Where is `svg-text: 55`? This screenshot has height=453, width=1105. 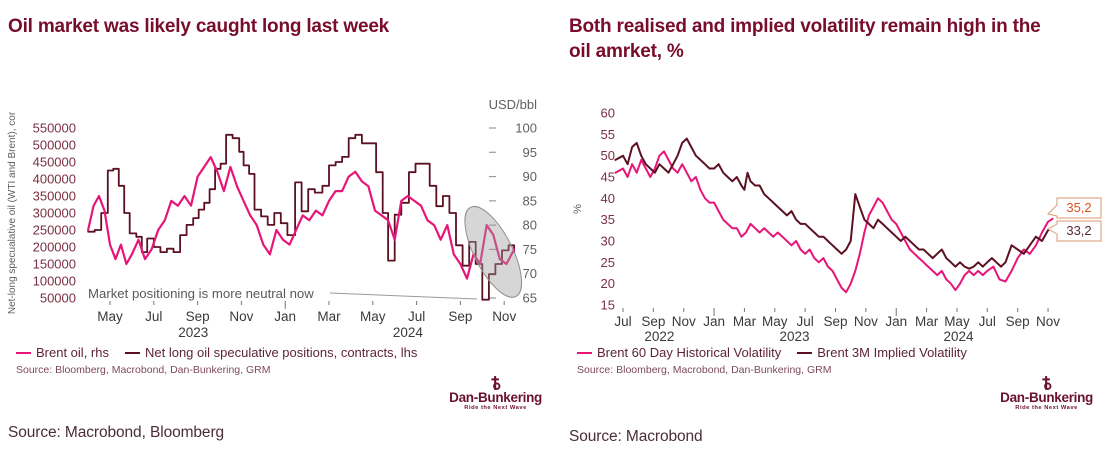
svg-text: 55 is located at coordinates (608, 134).